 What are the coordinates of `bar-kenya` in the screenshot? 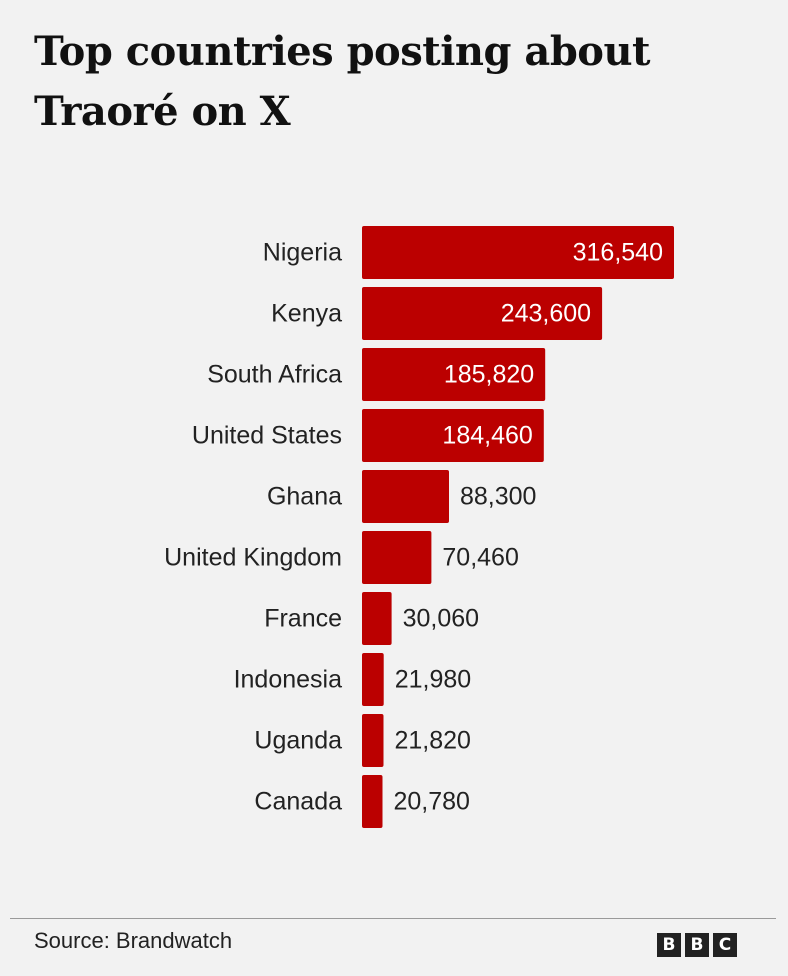 It's located at (482, 313).